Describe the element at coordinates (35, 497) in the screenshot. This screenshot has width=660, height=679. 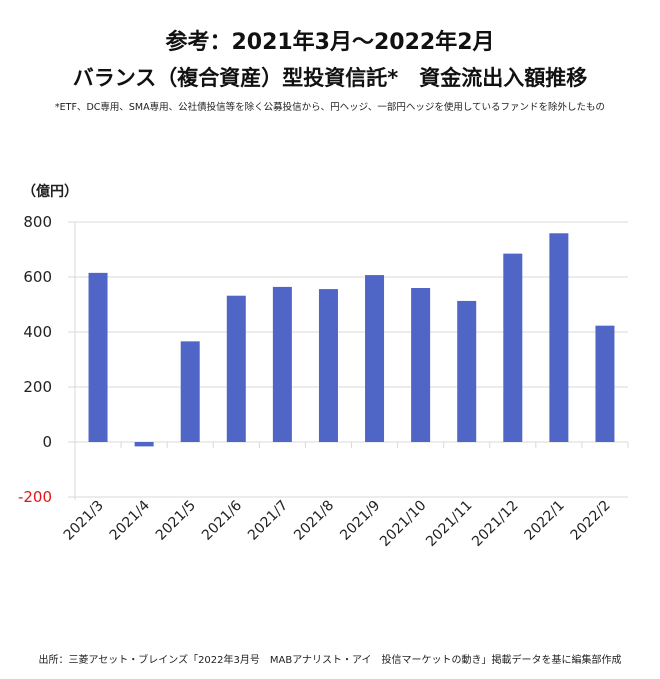
I see `y-tick-label: -200` at that location.